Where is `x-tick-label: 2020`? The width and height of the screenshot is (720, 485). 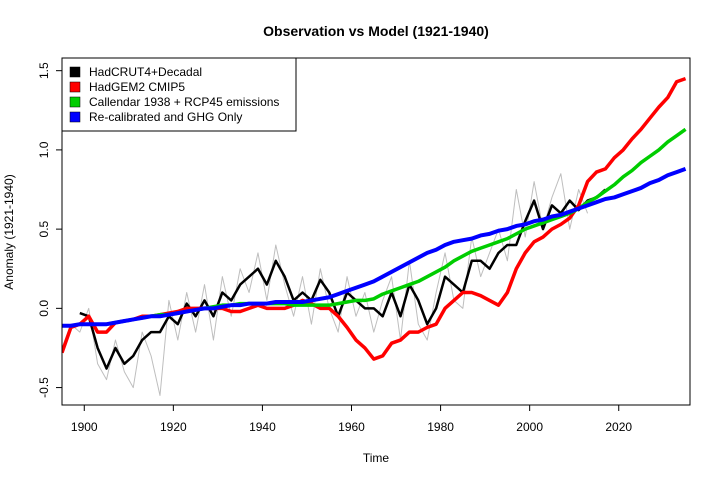
x-tick-label: 2020 is located at coordinates (618, 427).